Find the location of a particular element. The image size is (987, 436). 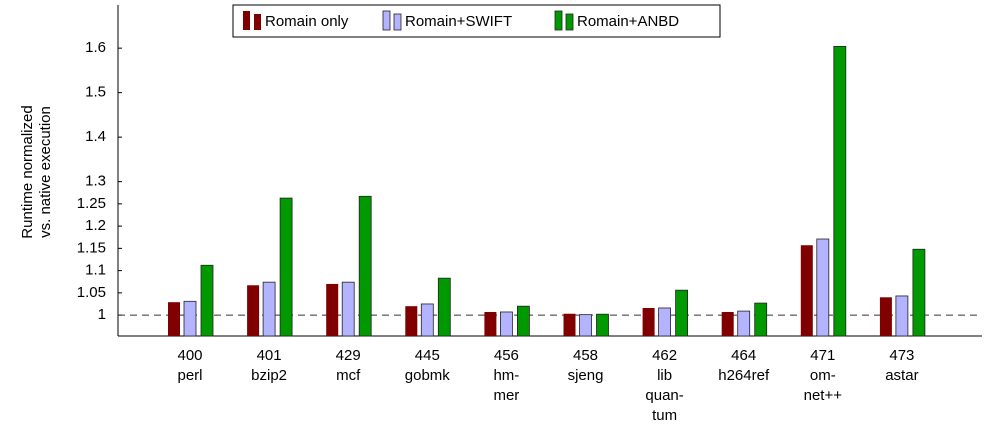

x-tick-label: 473 is located at coordinates (901, 355).